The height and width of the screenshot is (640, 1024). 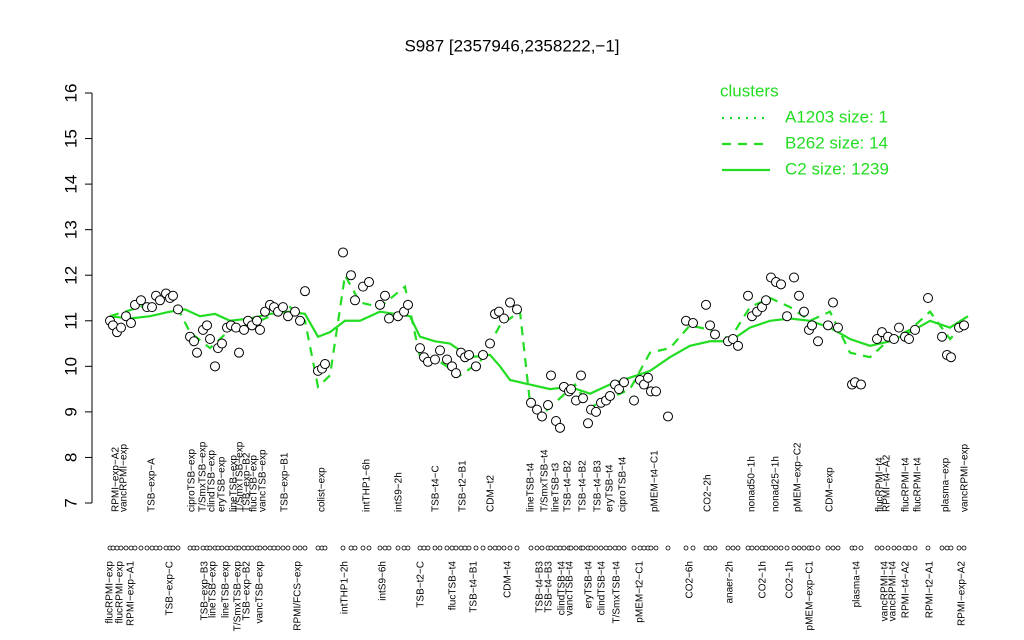 I want to click on top-label: flucTSB−exp, so click(x=254, y=483).